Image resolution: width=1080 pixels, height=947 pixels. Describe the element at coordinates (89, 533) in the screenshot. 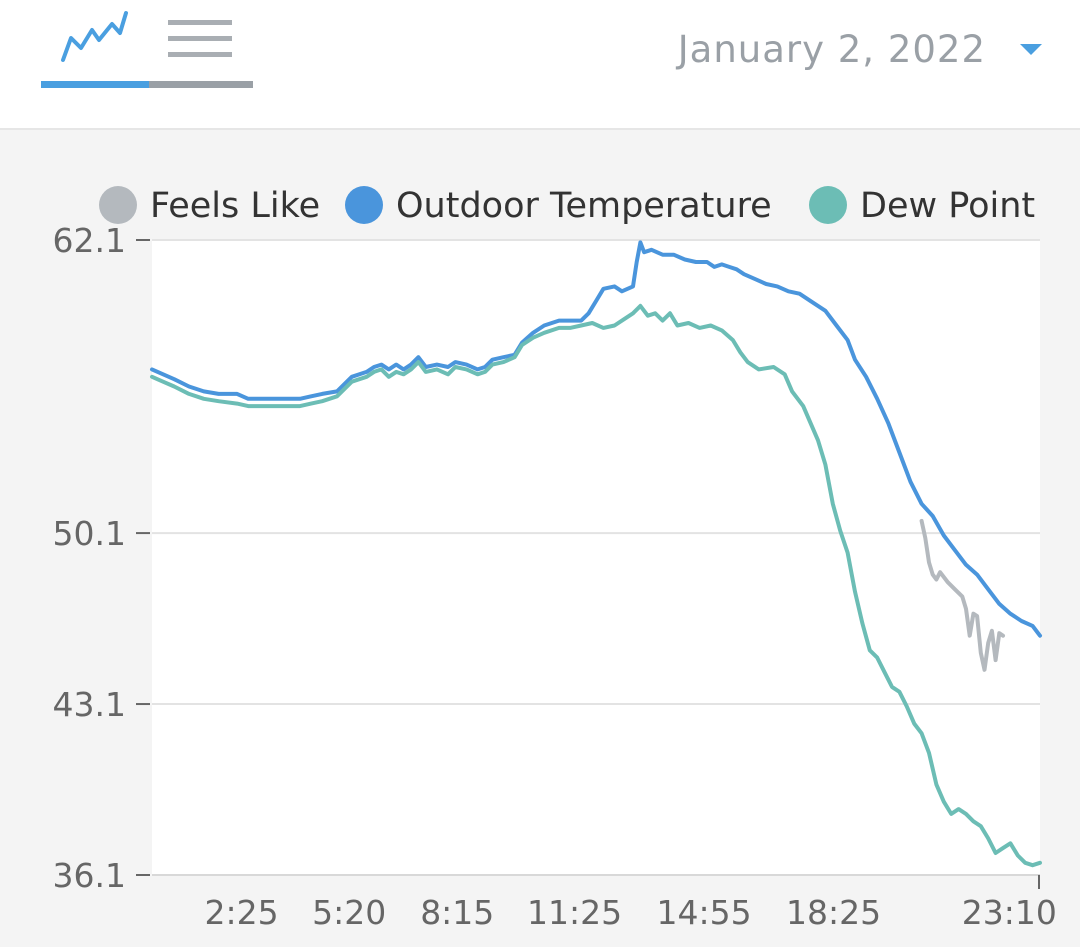

I see `y-tick-label: 50.1` at that location.